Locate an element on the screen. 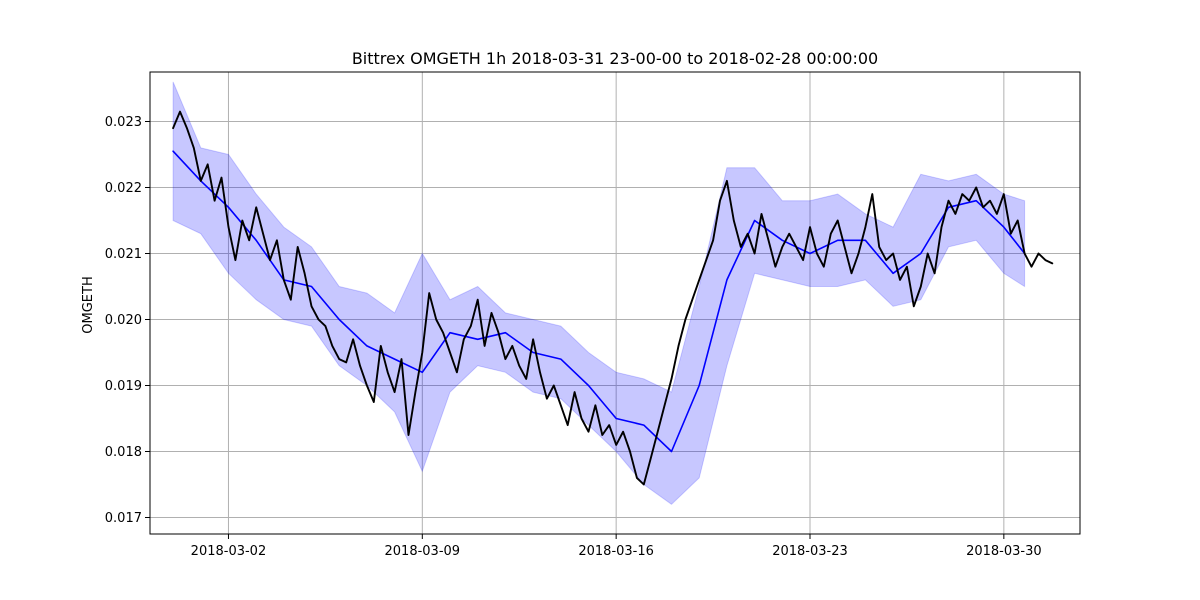 Image resolution: width=1200 pixels, height=600 pixels. x-tick-label: 2018-03-16 is located at coordinates (616, 551).